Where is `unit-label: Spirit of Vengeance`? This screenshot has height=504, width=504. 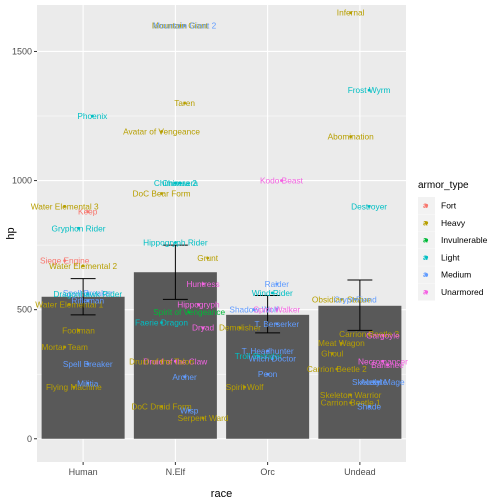
unit-label: Spirit of Vengeance is located at coordinates (189, 312).